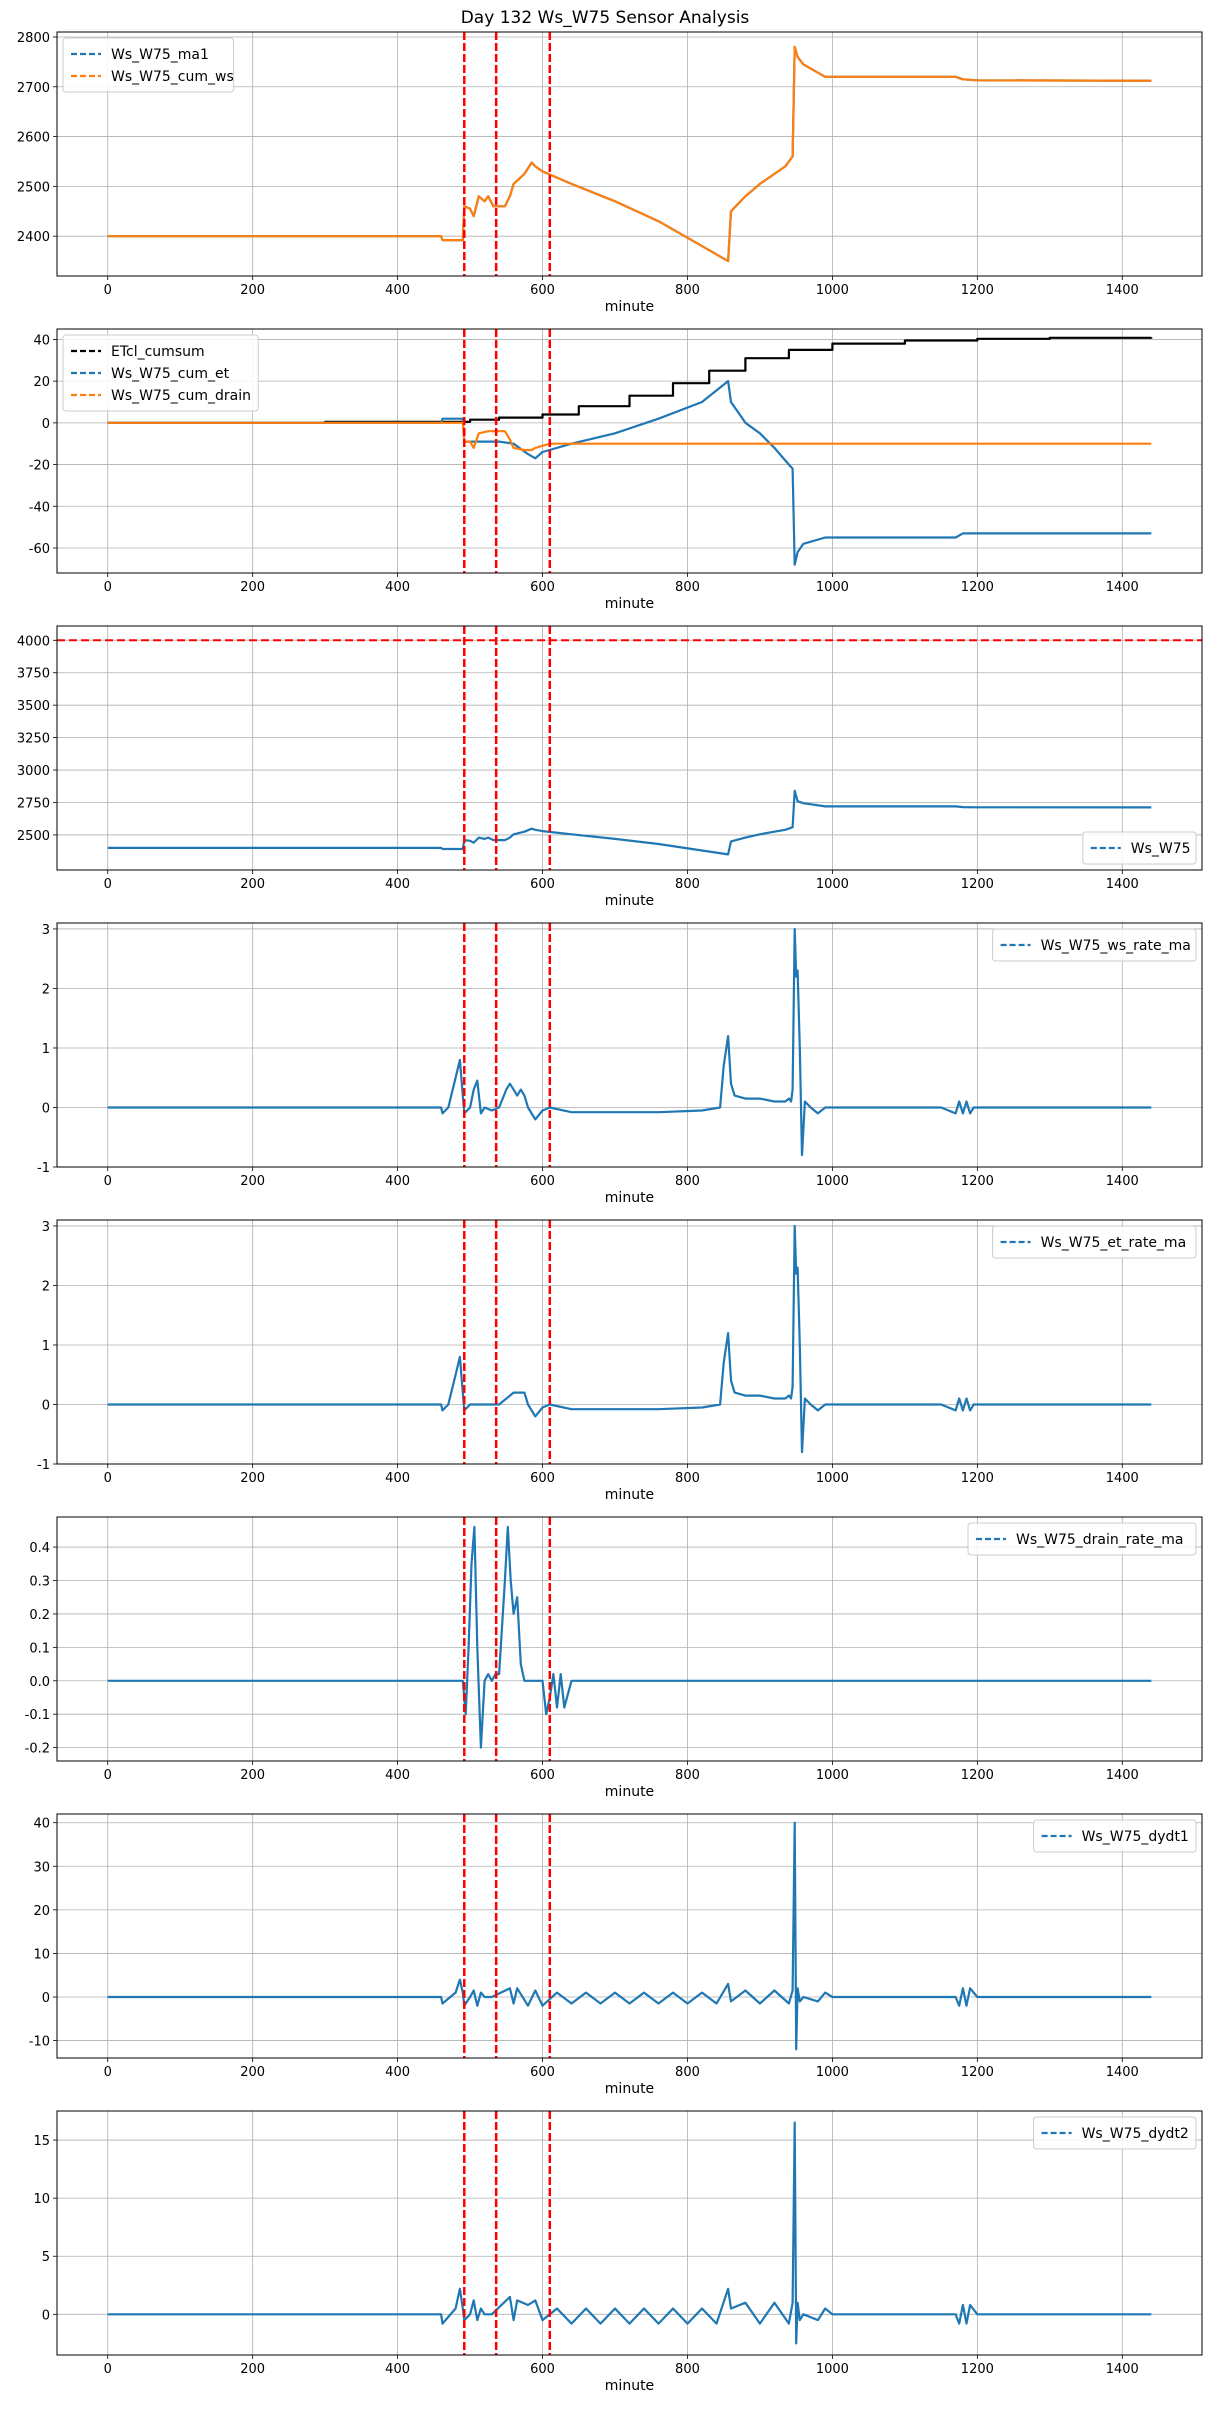 This screenshot has height=2411, width=1211. I want to click on y-tick-label: 2800, so click(33, 38).